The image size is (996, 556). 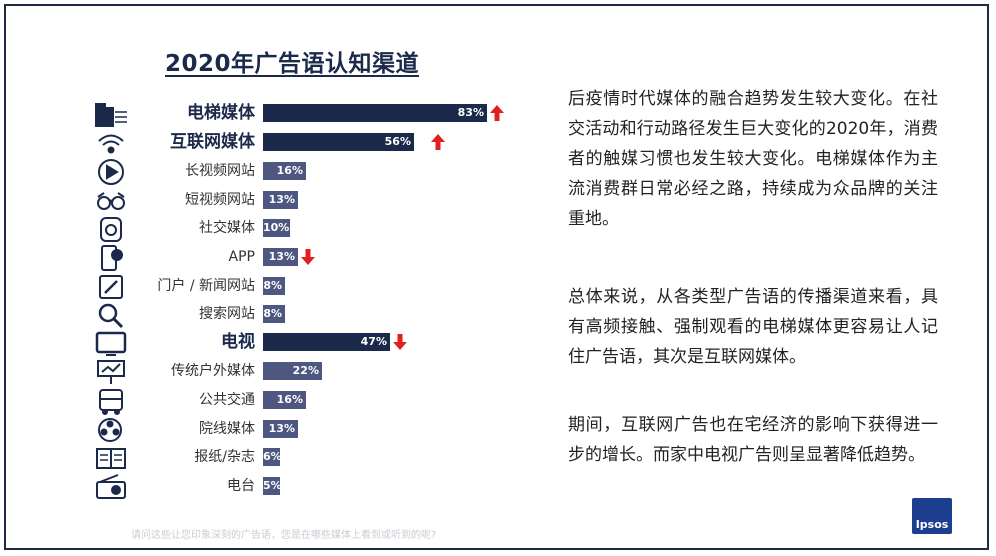 I want to click on category-label: 搜索网站, so click(x=227, y=314).